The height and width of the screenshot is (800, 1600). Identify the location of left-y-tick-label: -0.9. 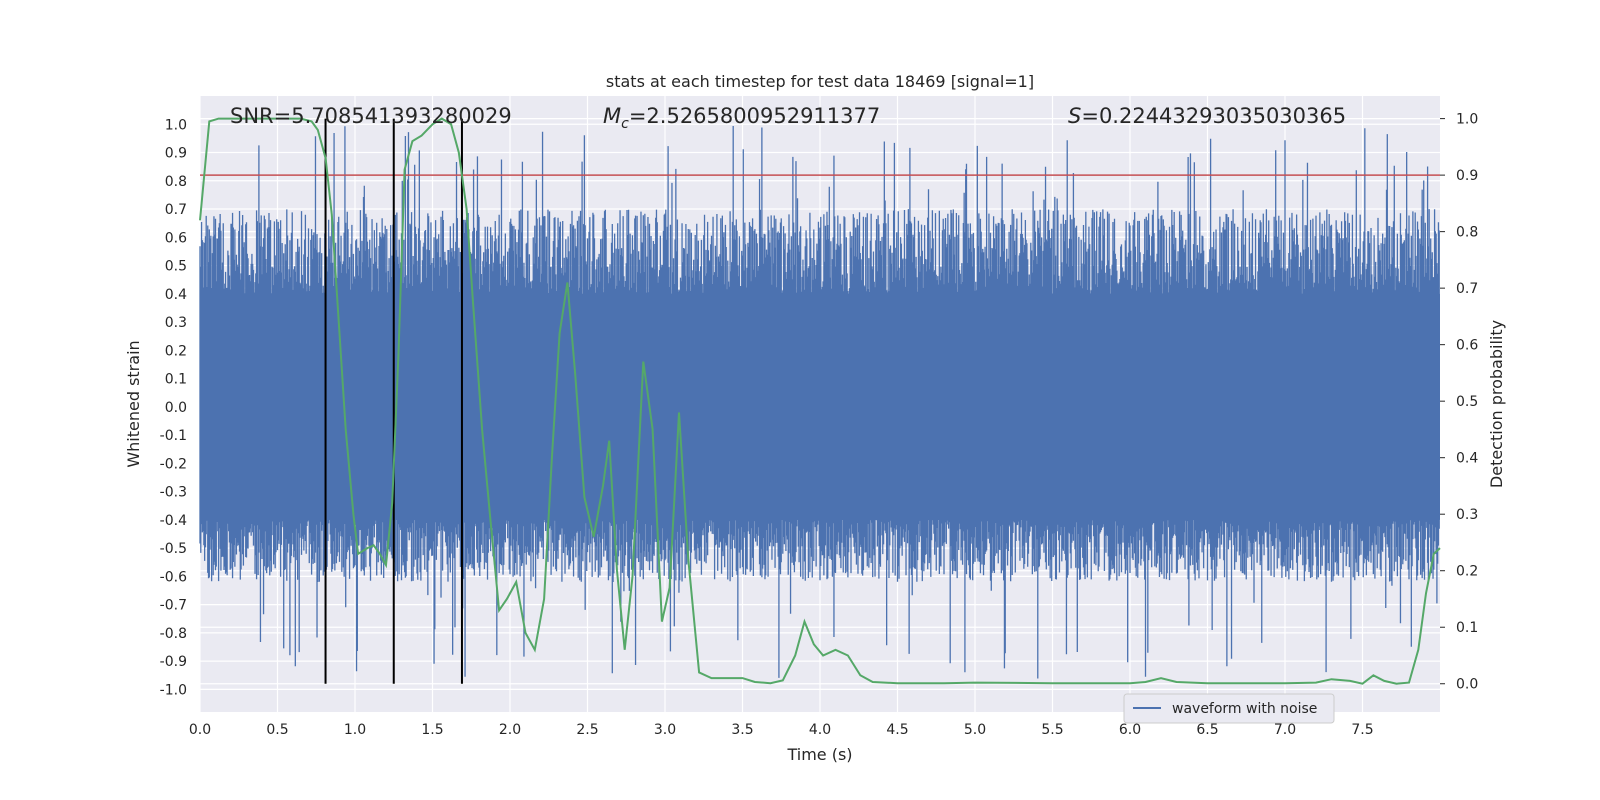
(173, 662).